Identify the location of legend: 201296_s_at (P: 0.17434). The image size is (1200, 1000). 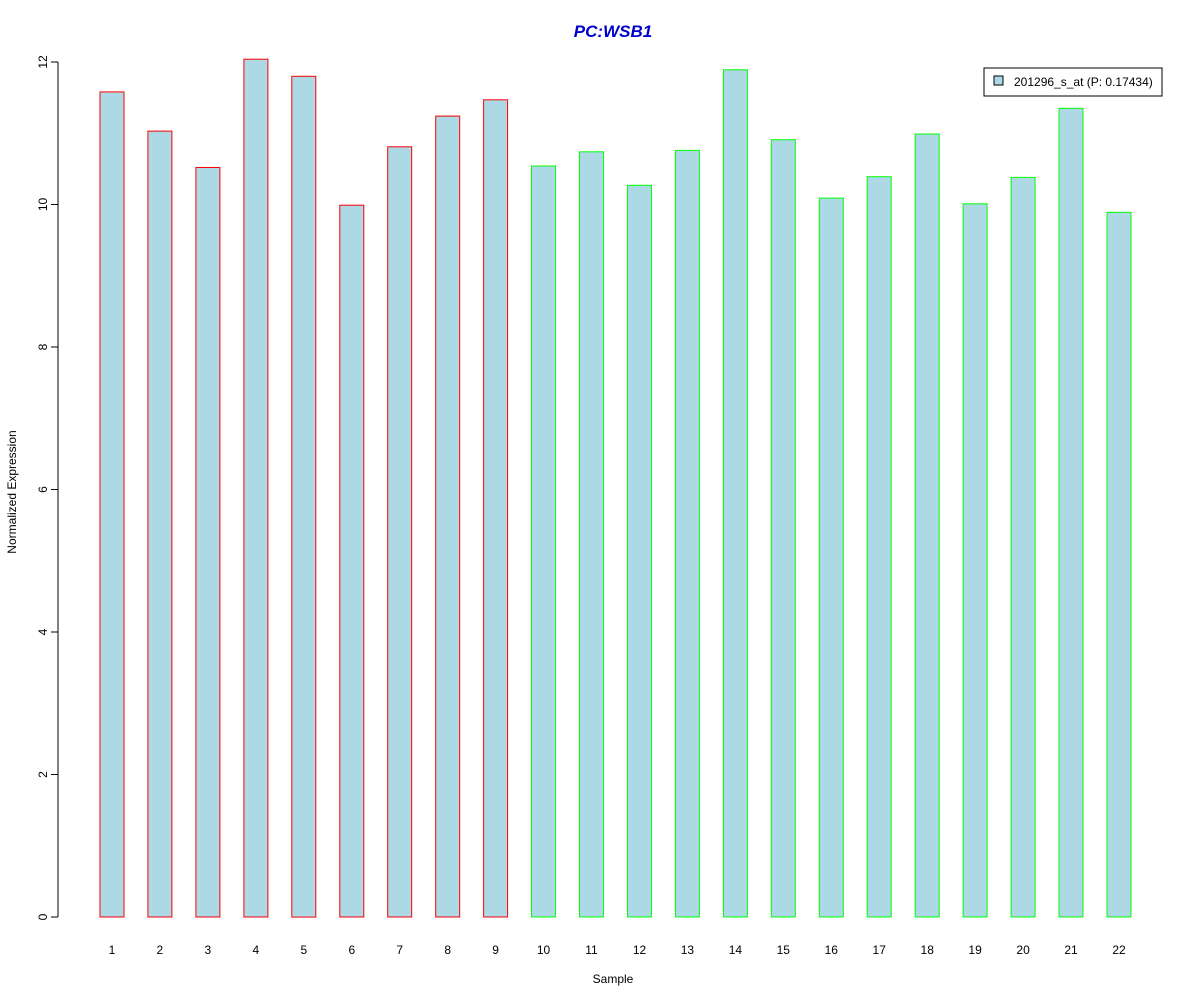
(1073, 82).